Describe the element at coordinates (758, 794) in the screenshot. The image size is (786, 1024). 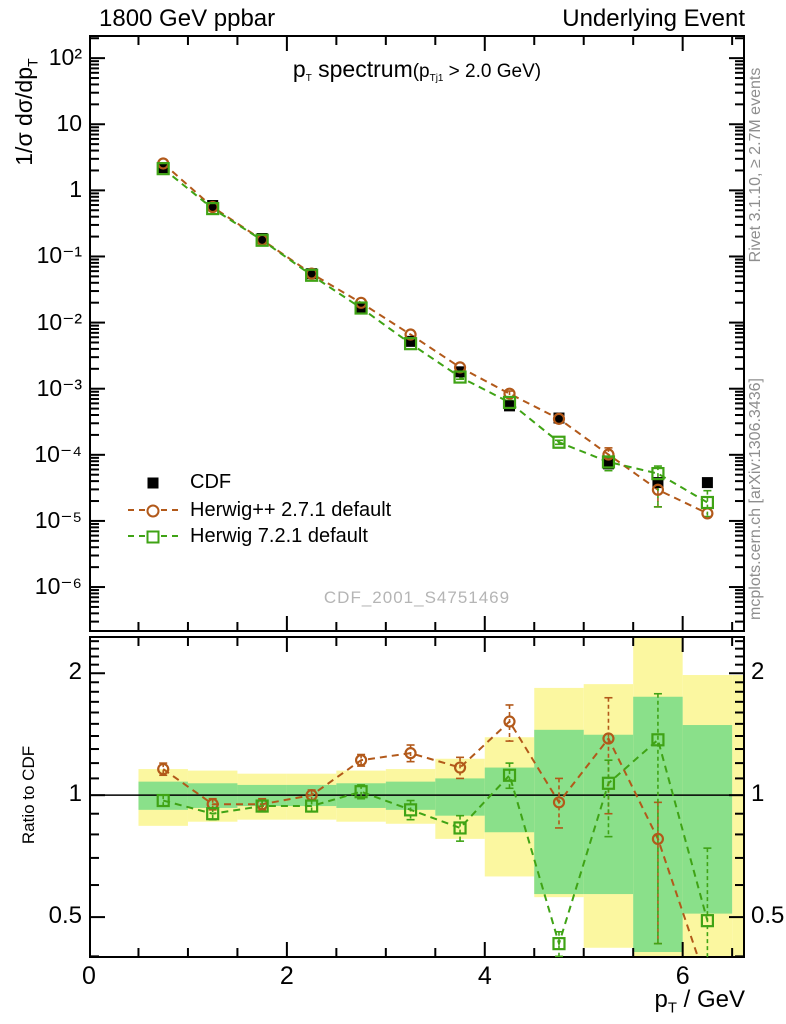
I see `ratio-tick-label-right: 1` at that location.